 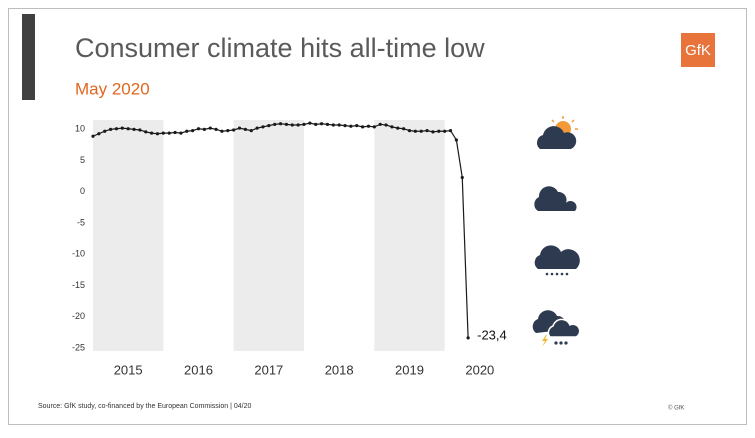 What do you see at coordinates (268, 369) in the screenshot?
I see `x-tick-label: 2017` at bounding box center [268, 369].